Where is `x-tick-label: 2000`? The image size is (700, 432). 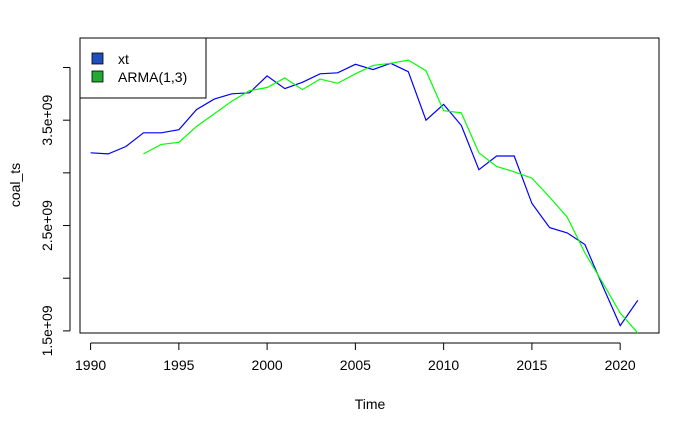 x-tick-label: 2000 is located at coordinates (267, 365).